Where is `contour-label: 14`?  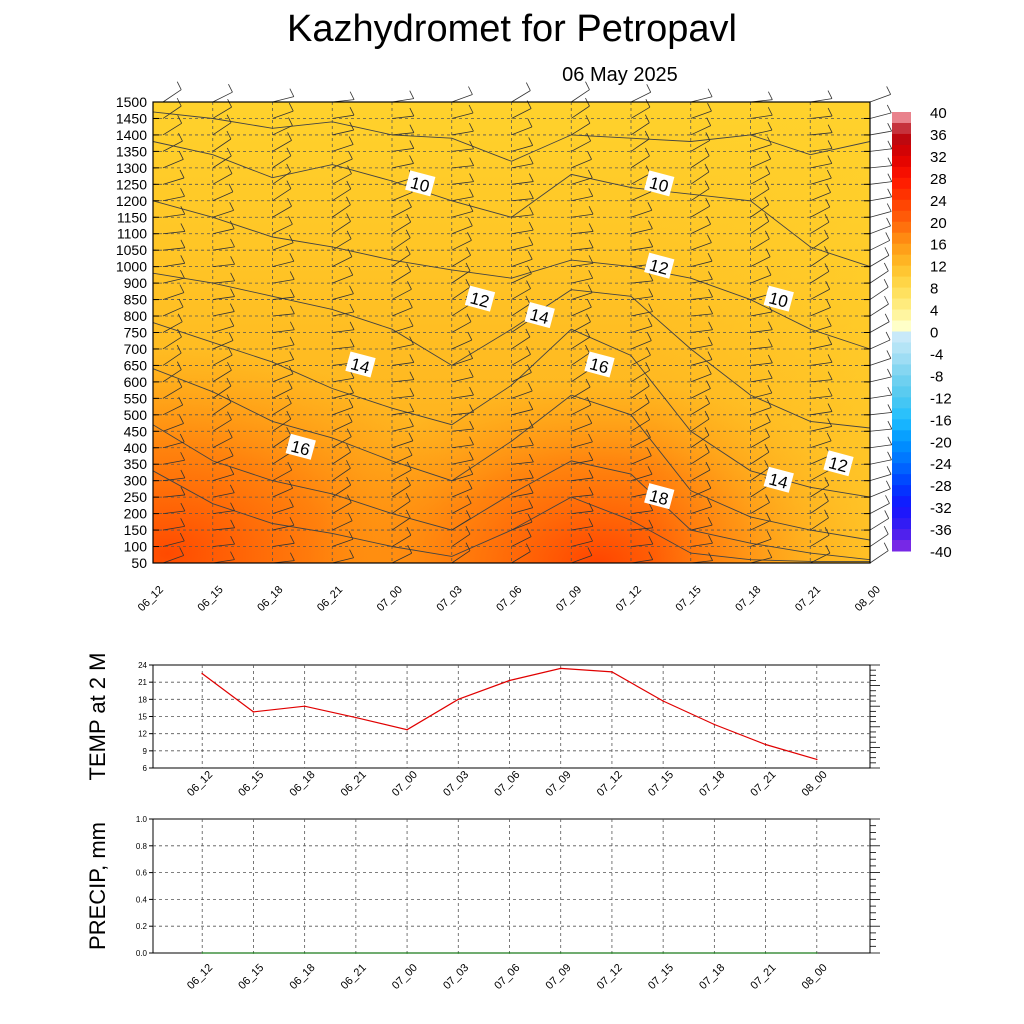 contour-label: 14 is located at coordinates (360, 364).